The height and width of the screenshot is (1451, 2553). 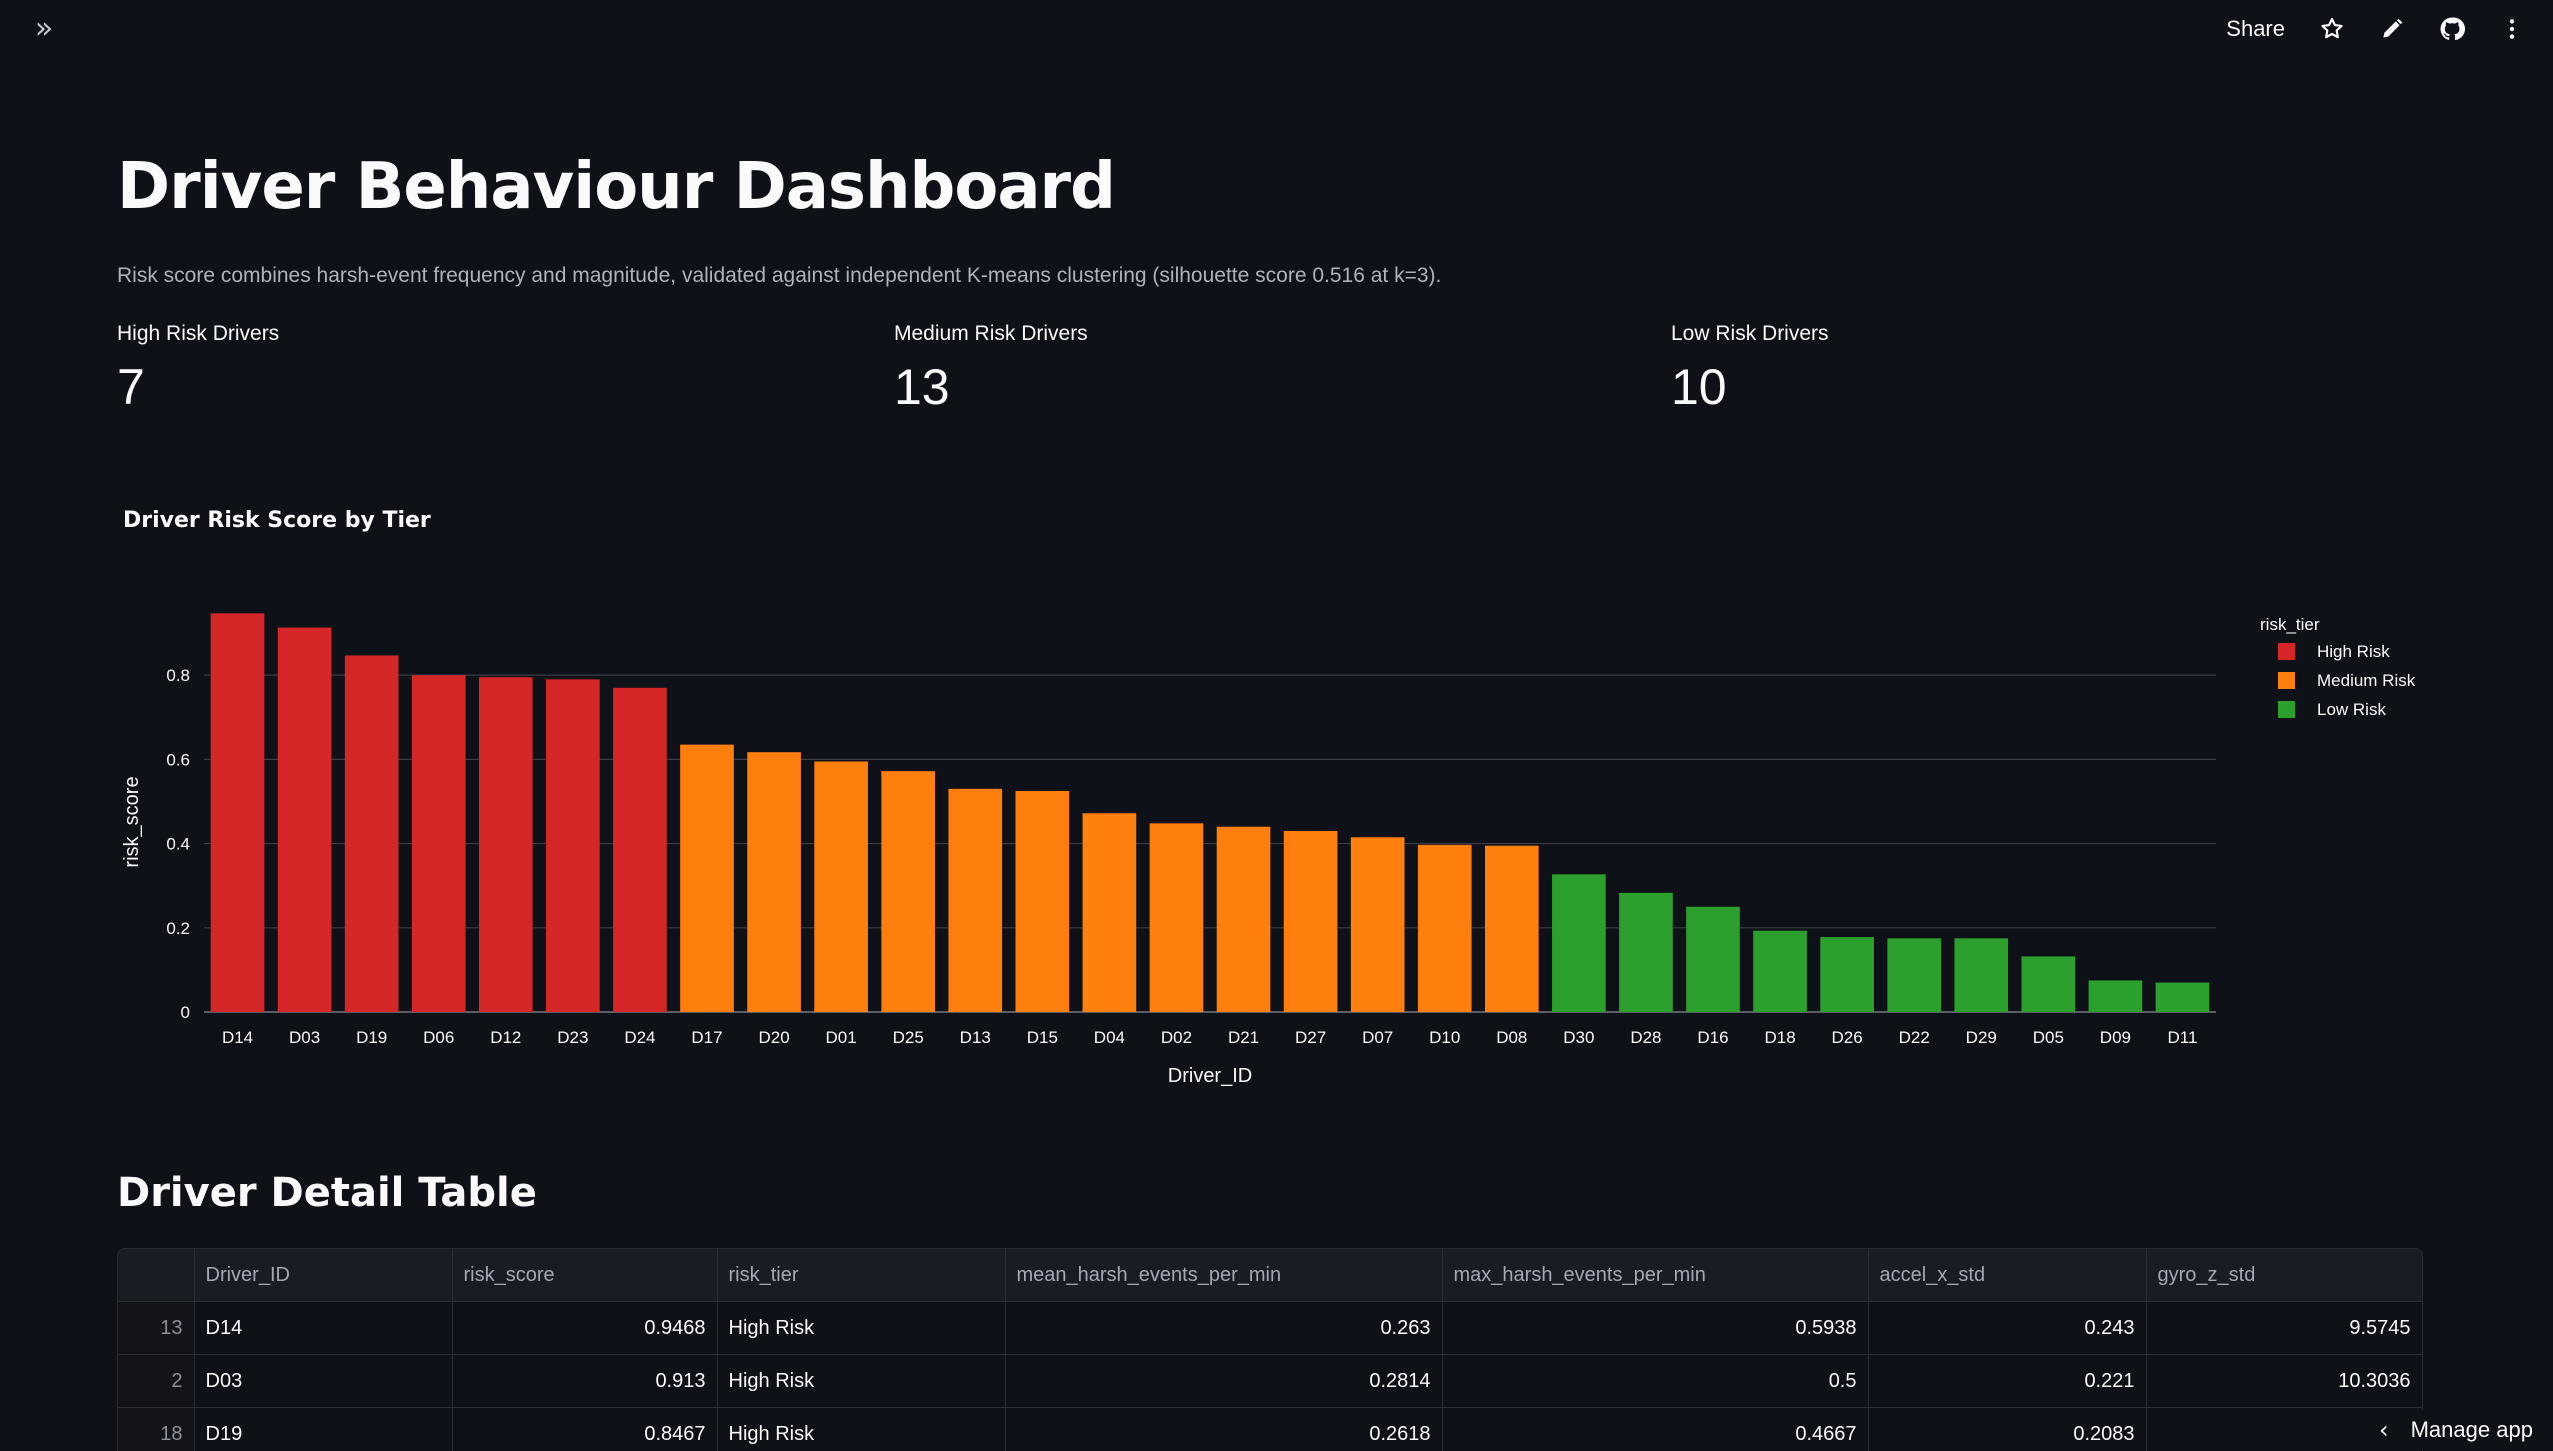 What do you see at coordinates (2255, 29) in the screenshot?
I see `share-button: Share` at bounding box center [2255, 29].